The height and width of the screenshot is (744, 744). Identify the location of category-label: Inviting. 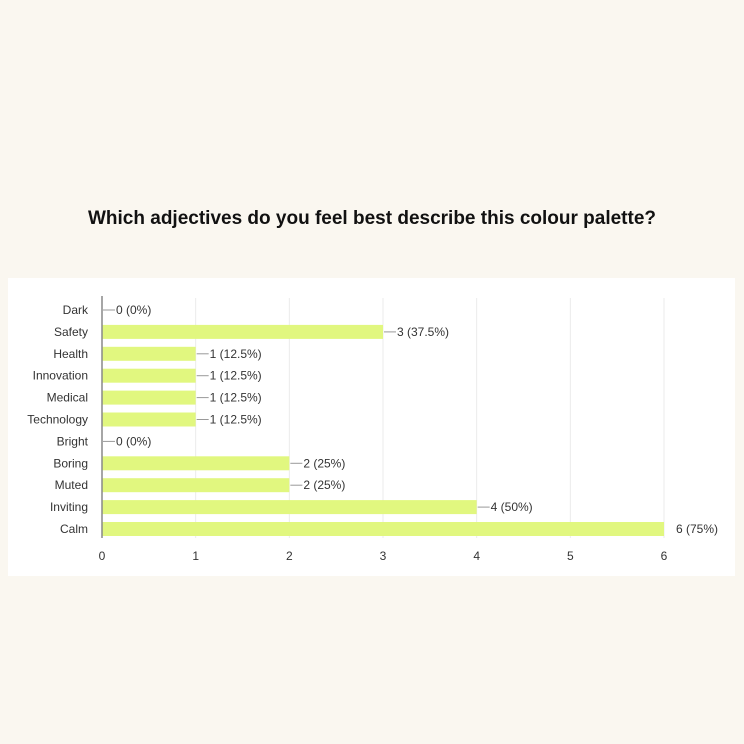
(69, 507).